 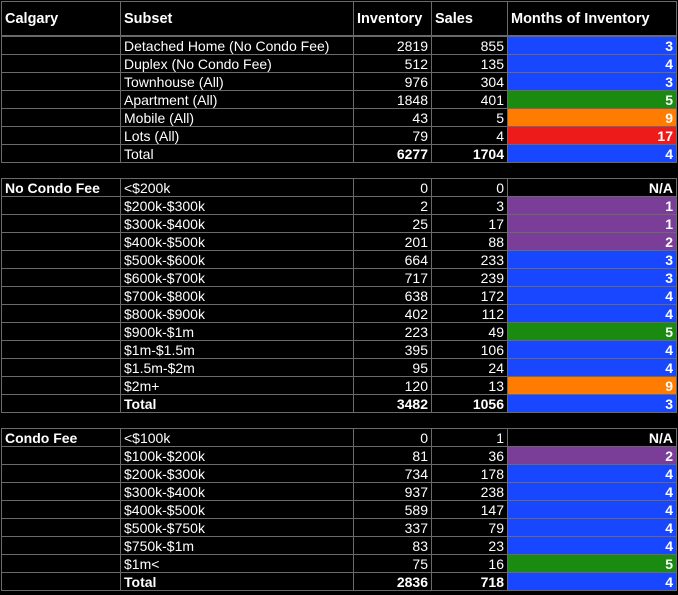 I want to click on inventory-cell: 638, so click(x=392, y=295).